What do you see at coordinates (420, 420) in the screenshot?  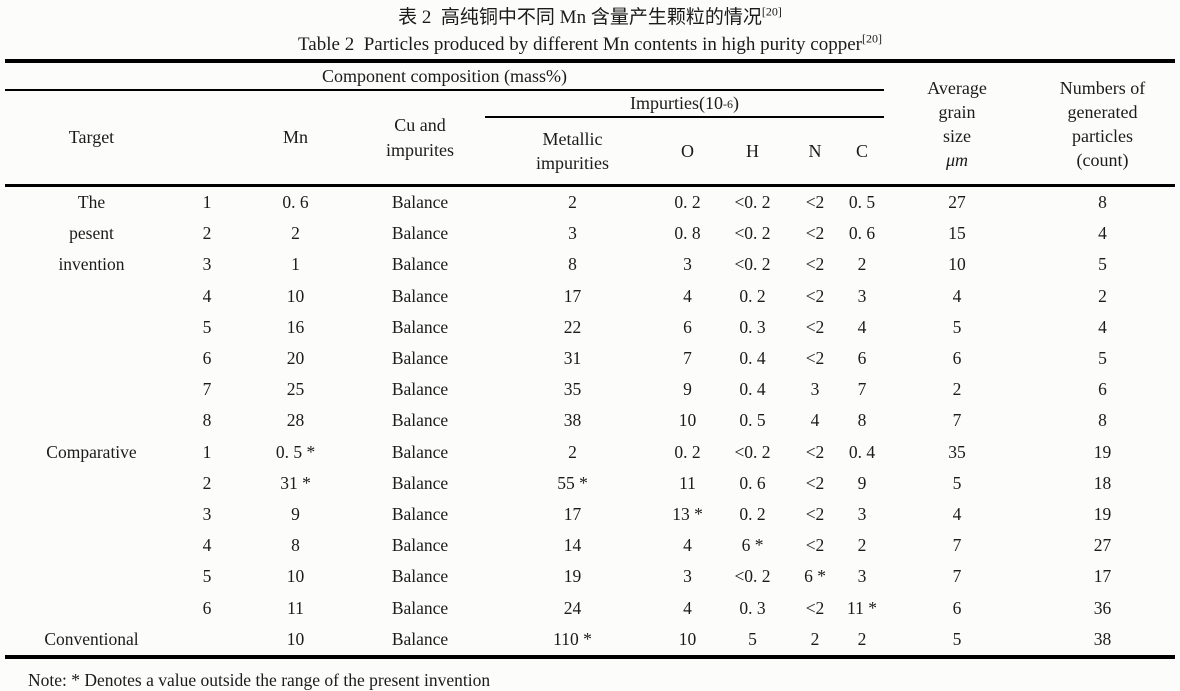 I see `cell-cu-row8: Balance` at bounding box center [420, 420].